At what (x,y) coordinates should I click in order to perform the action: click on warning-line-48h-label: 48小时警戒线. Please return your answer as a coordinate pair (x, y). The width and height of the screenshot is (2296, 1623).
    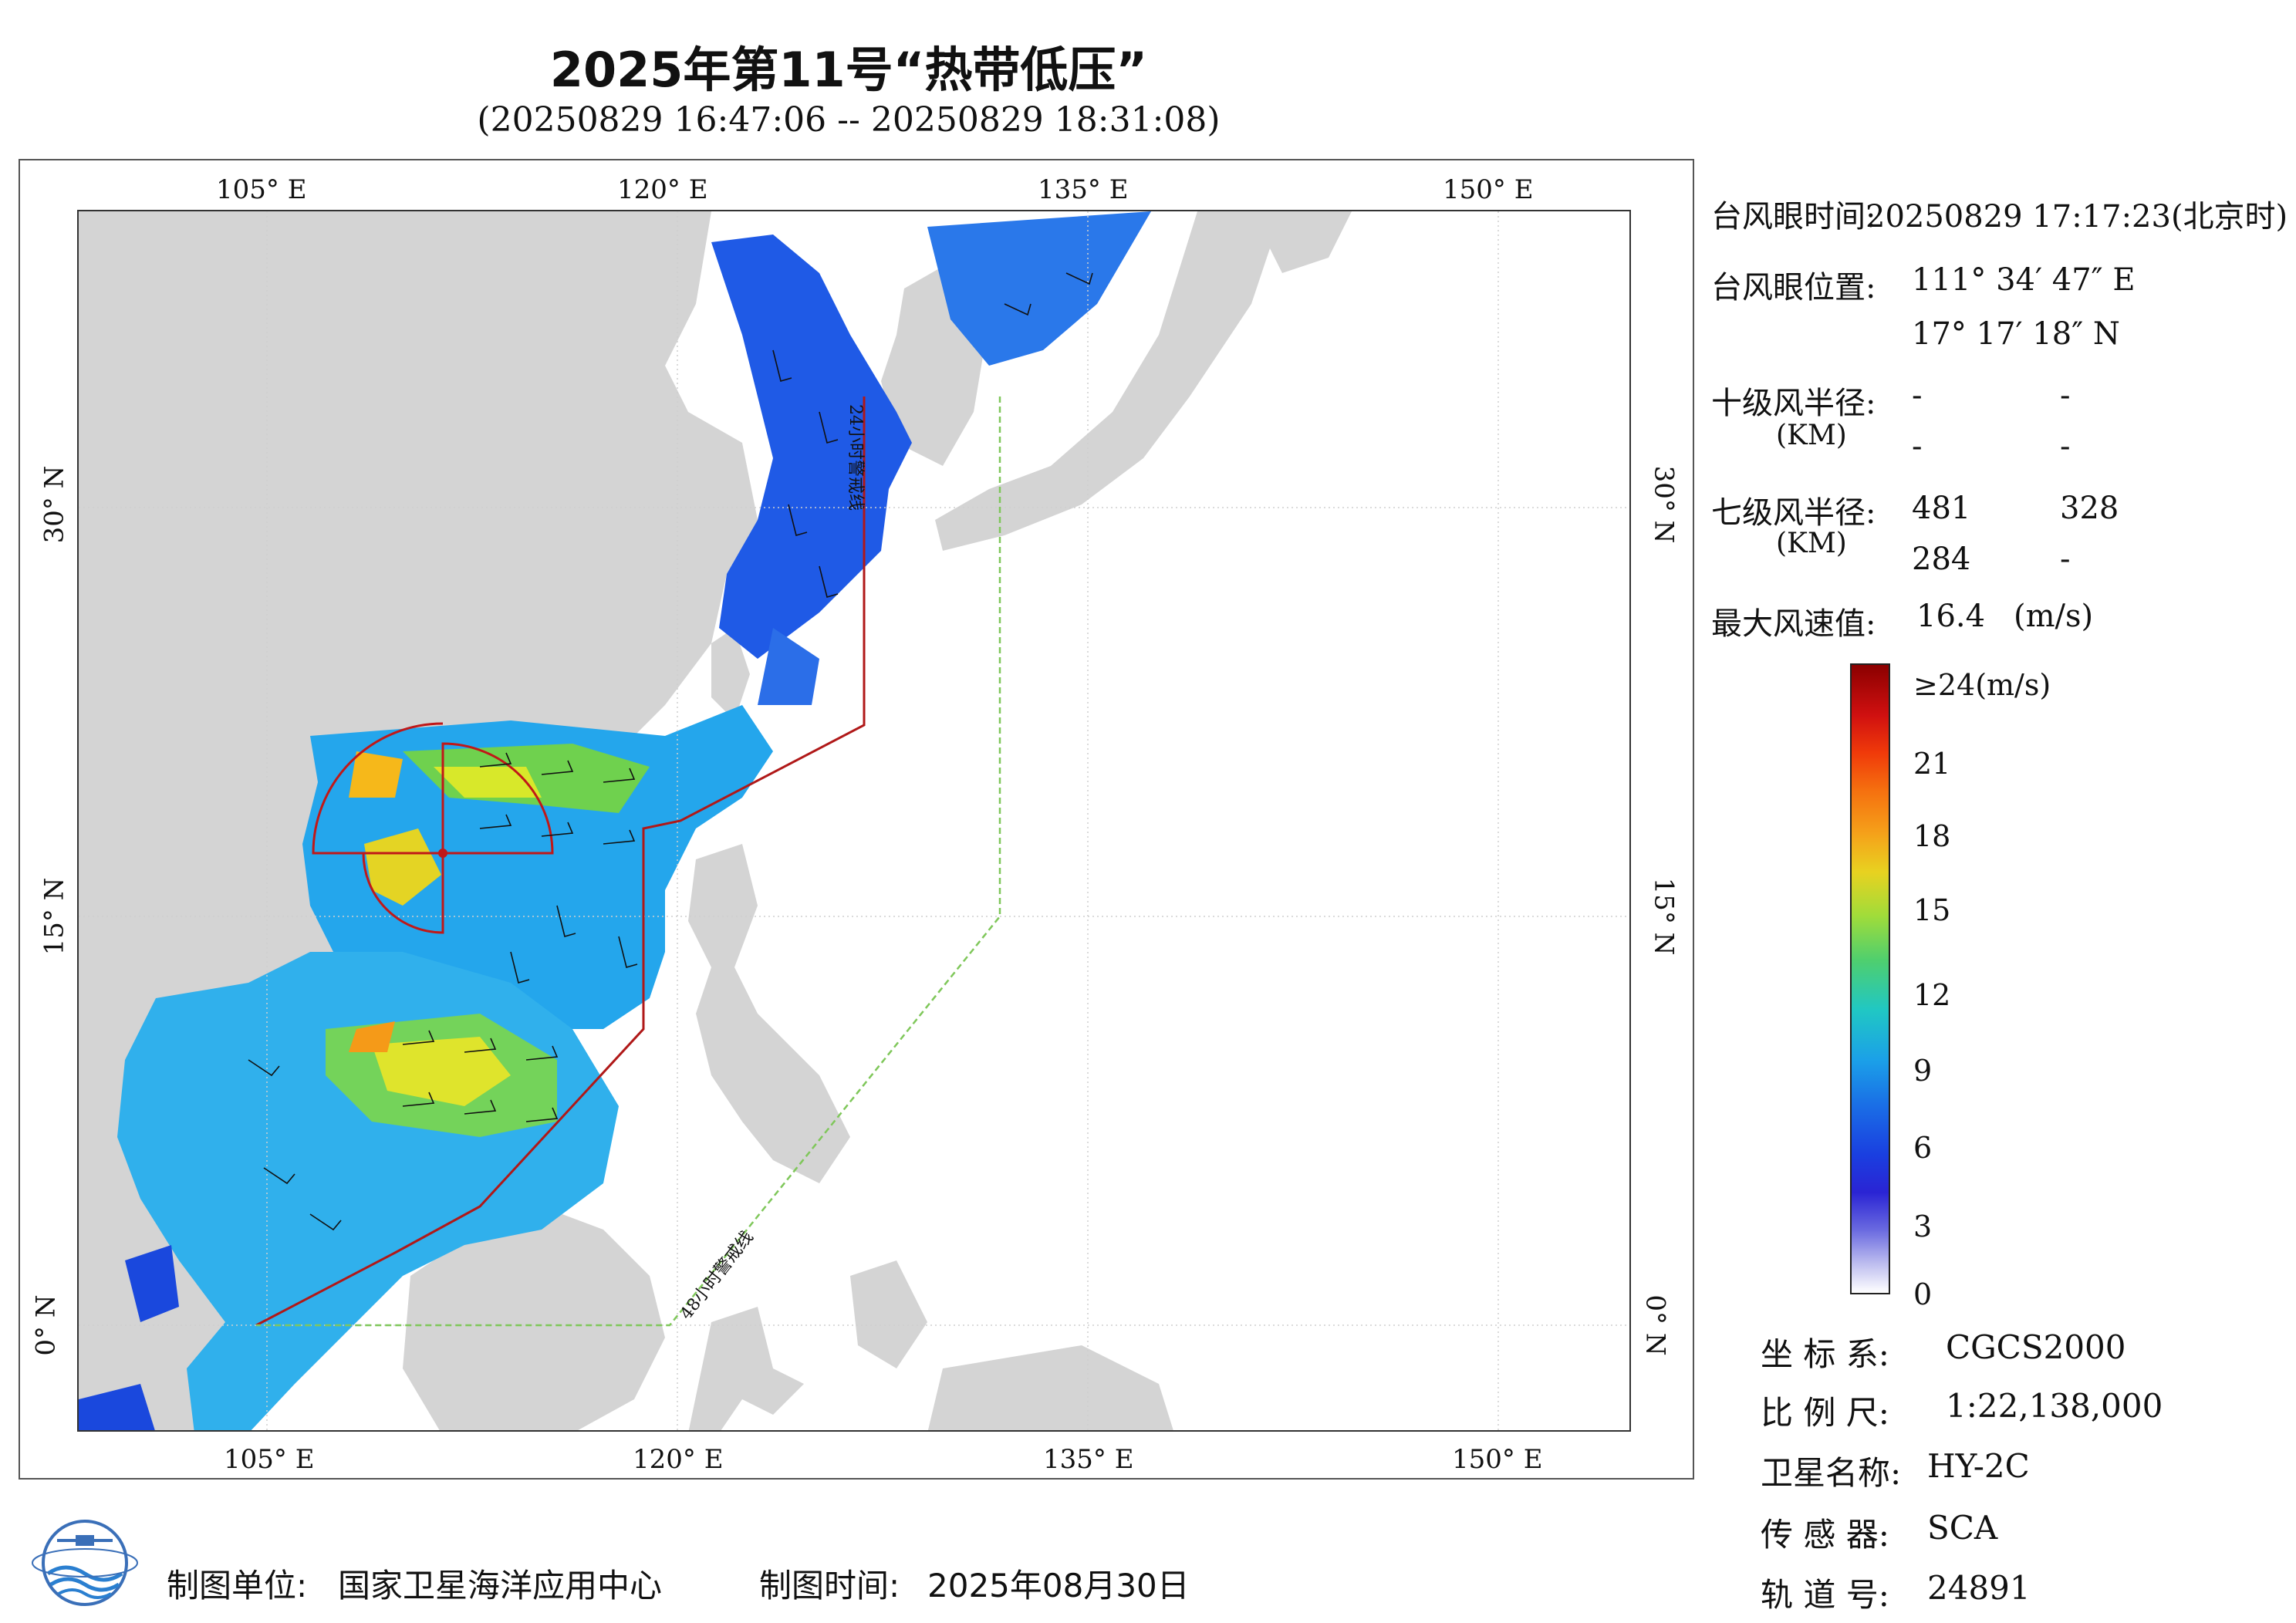
    Looking at the image, I should click on (717, 1276).